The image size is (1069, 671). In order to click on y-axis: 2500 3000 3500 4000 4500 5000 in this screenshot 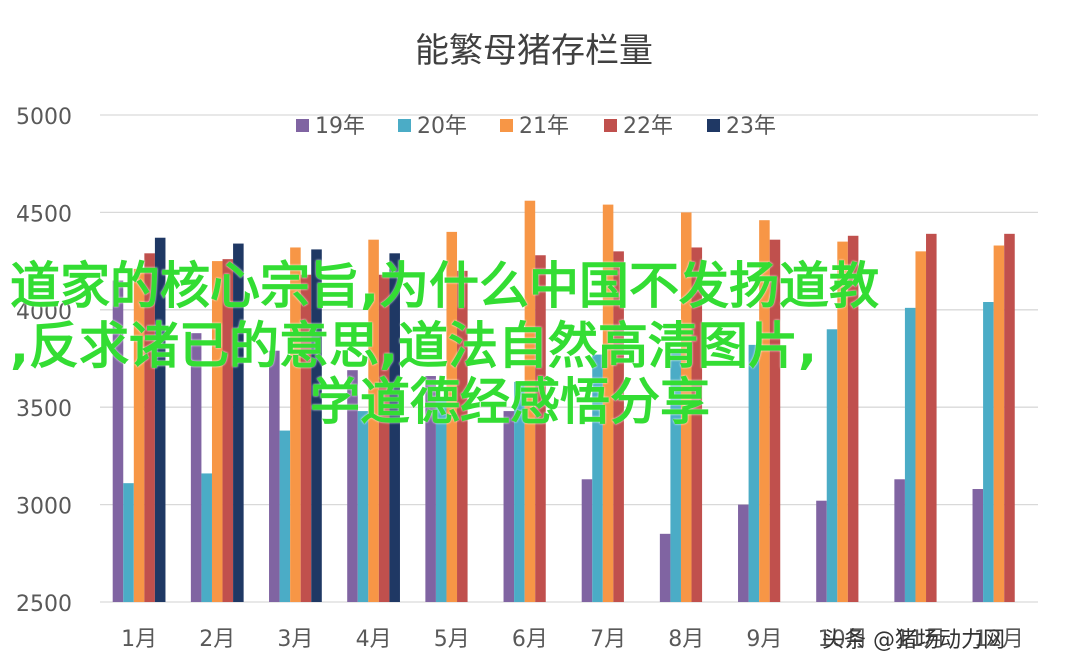, I will do `click(44, 361)`.